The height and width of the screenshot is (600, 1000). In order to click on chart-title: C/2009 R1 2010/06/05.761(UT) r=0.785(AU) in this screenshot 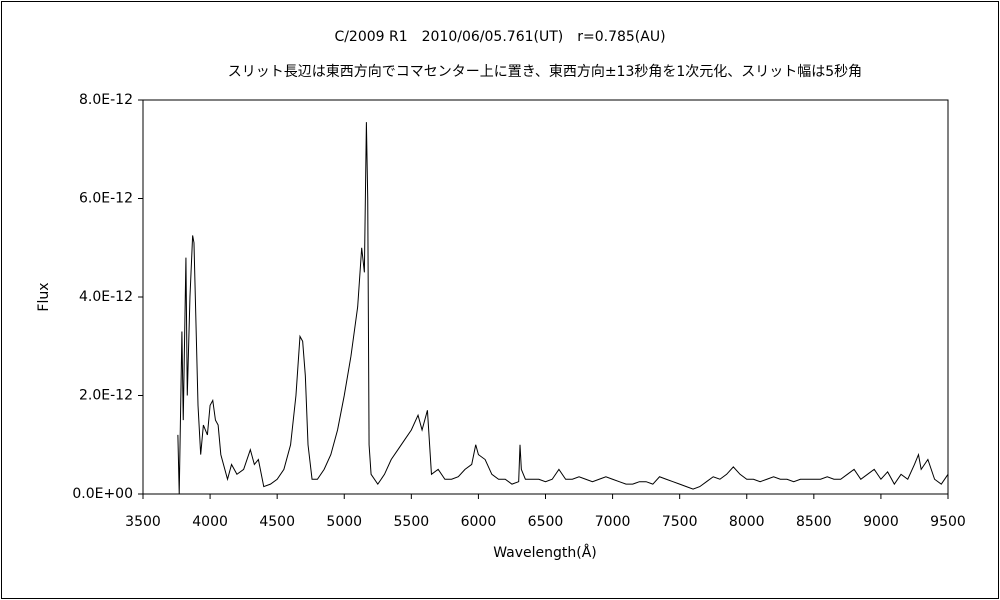, I will do `click(499, 37)`.